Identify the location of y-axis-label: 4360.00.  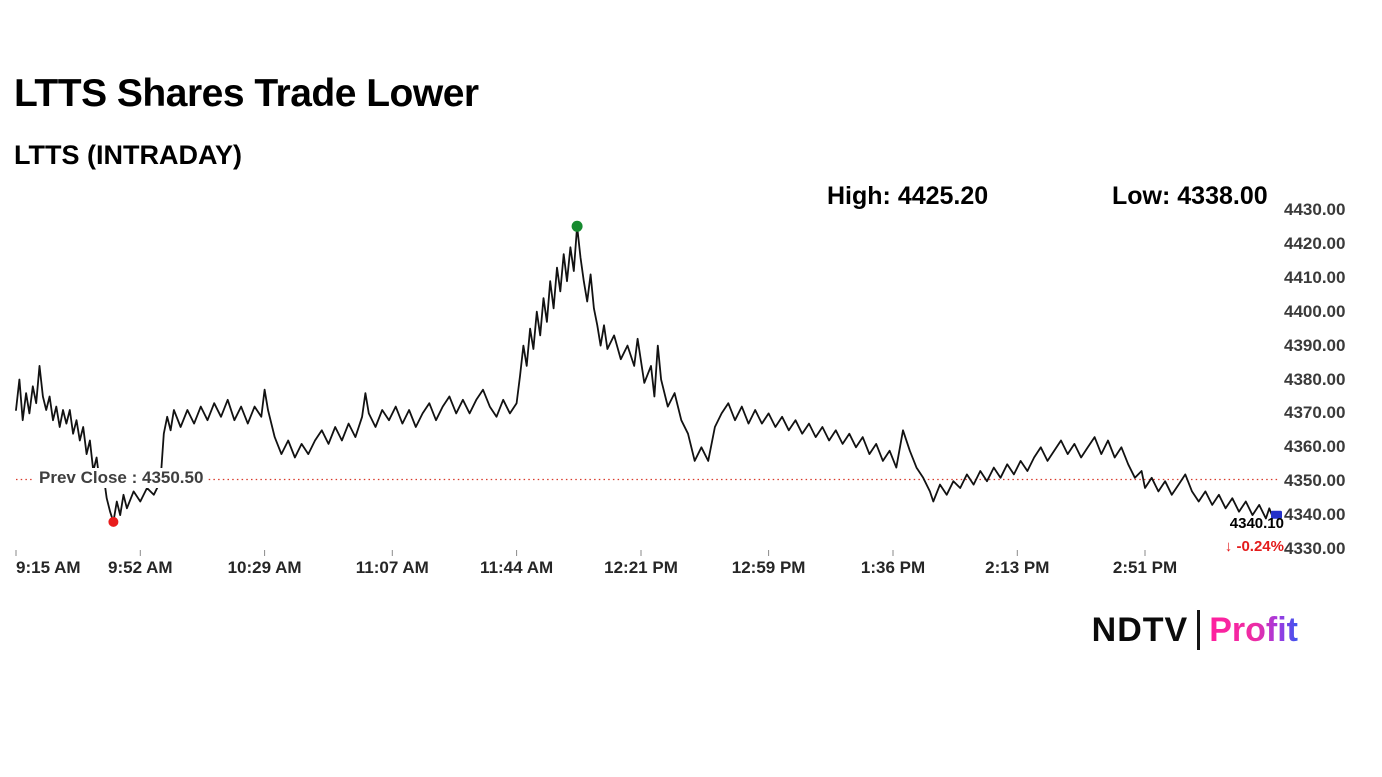
(1315, 447).